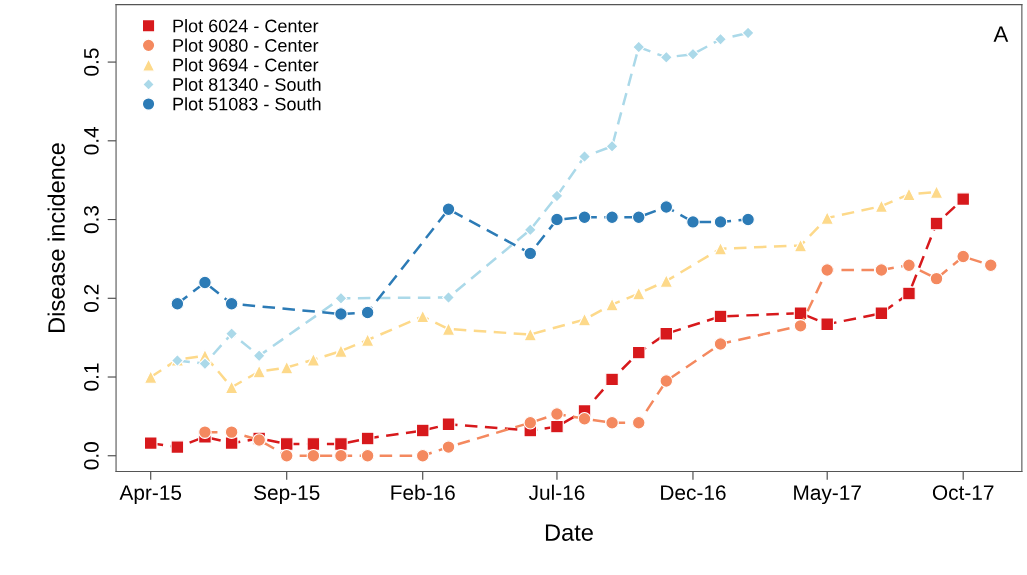 The height and width of the screenshot is (575, 1027). What do you see at coordinates (246, 26) in the screenshot?
I see `legend-label: Plot 6024 - Center` at bounding box center [246, 26].